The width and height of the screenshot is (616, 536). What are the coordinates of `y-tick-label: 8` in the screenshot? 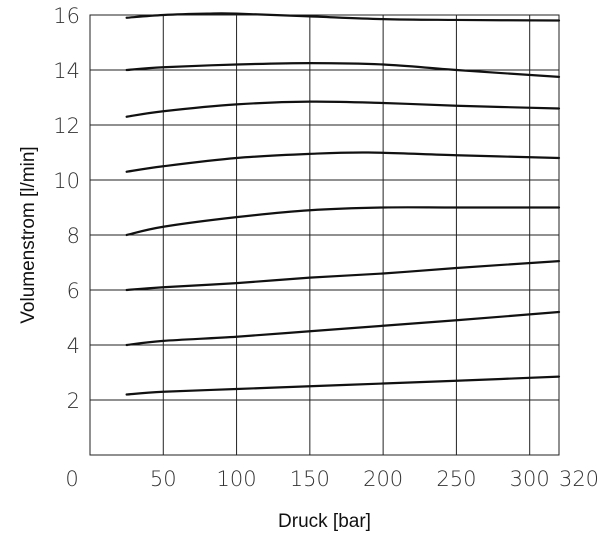 It's located at (73, 236).